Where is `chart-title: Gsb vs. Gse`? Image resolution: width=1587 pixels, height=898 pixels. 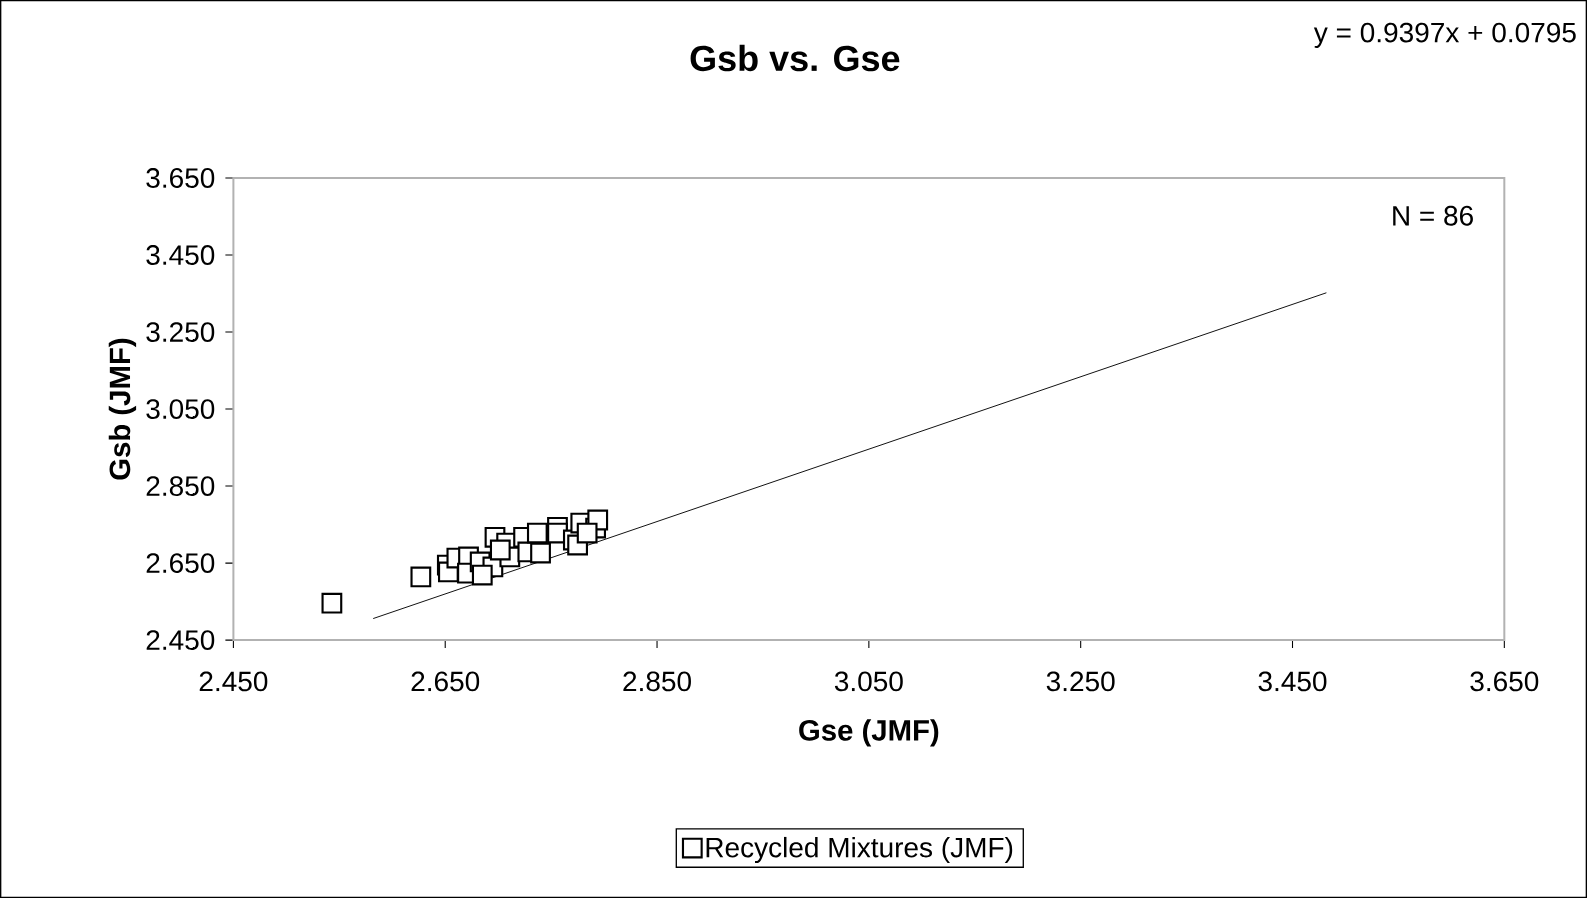 chart-title: Gsb vs. Gse is located at coordinates (795, 58).